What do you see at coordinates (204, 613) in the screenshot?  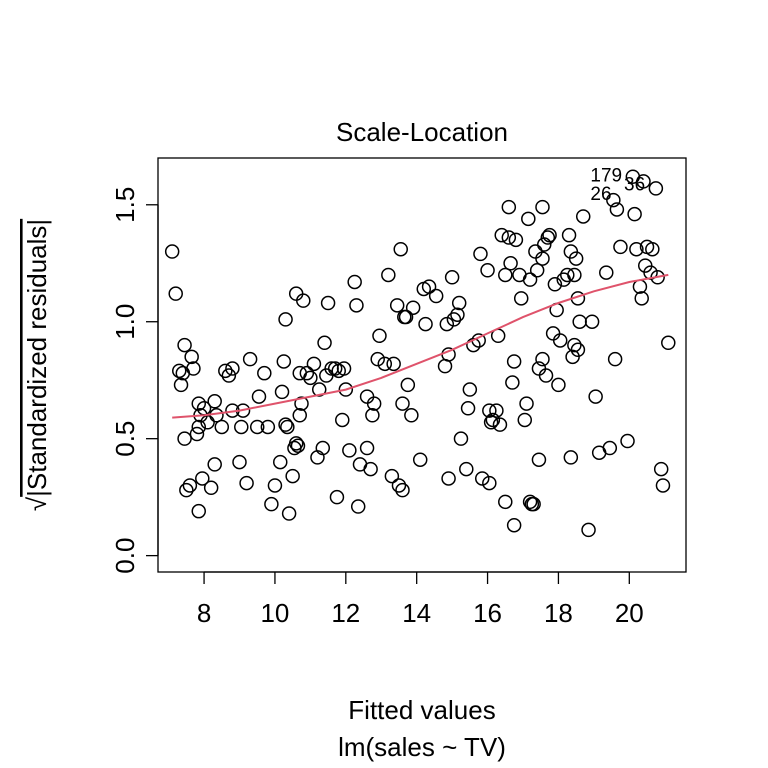 I see `x-tick-label: 8` at bounding box center [204, 613].